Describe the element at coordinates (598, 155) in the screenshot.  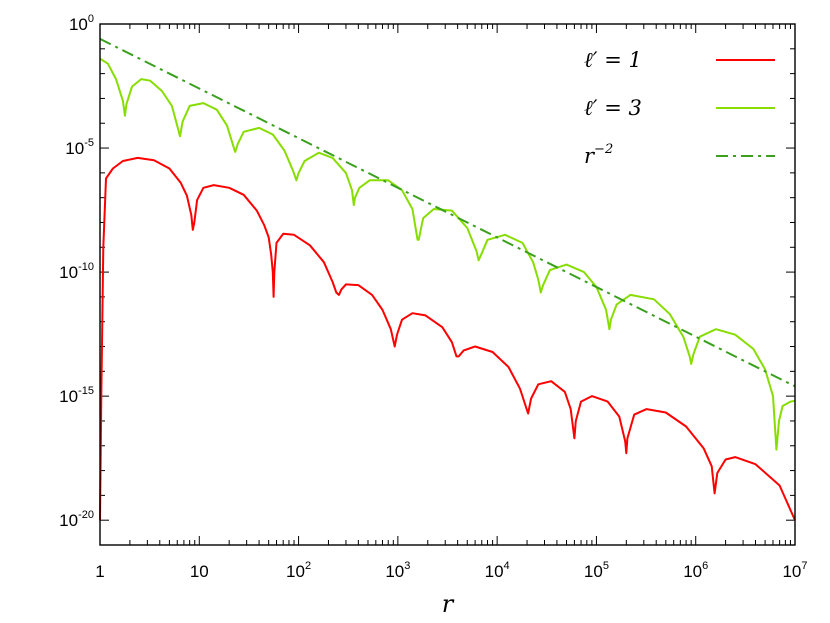
I see `legend-label: r−2` at that location.